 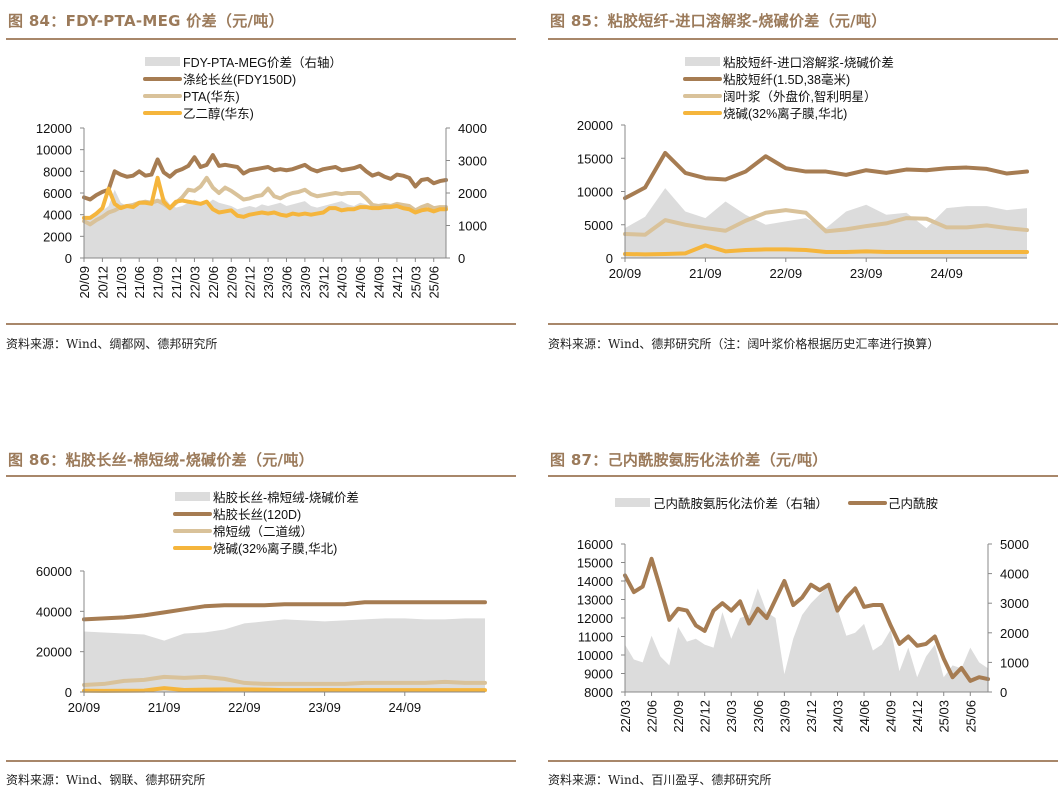 What do you see at coordinates (1014, 633) in the screenshot?
I see `y-tick-label-right: 2000` at bounding box center [1014, 633].